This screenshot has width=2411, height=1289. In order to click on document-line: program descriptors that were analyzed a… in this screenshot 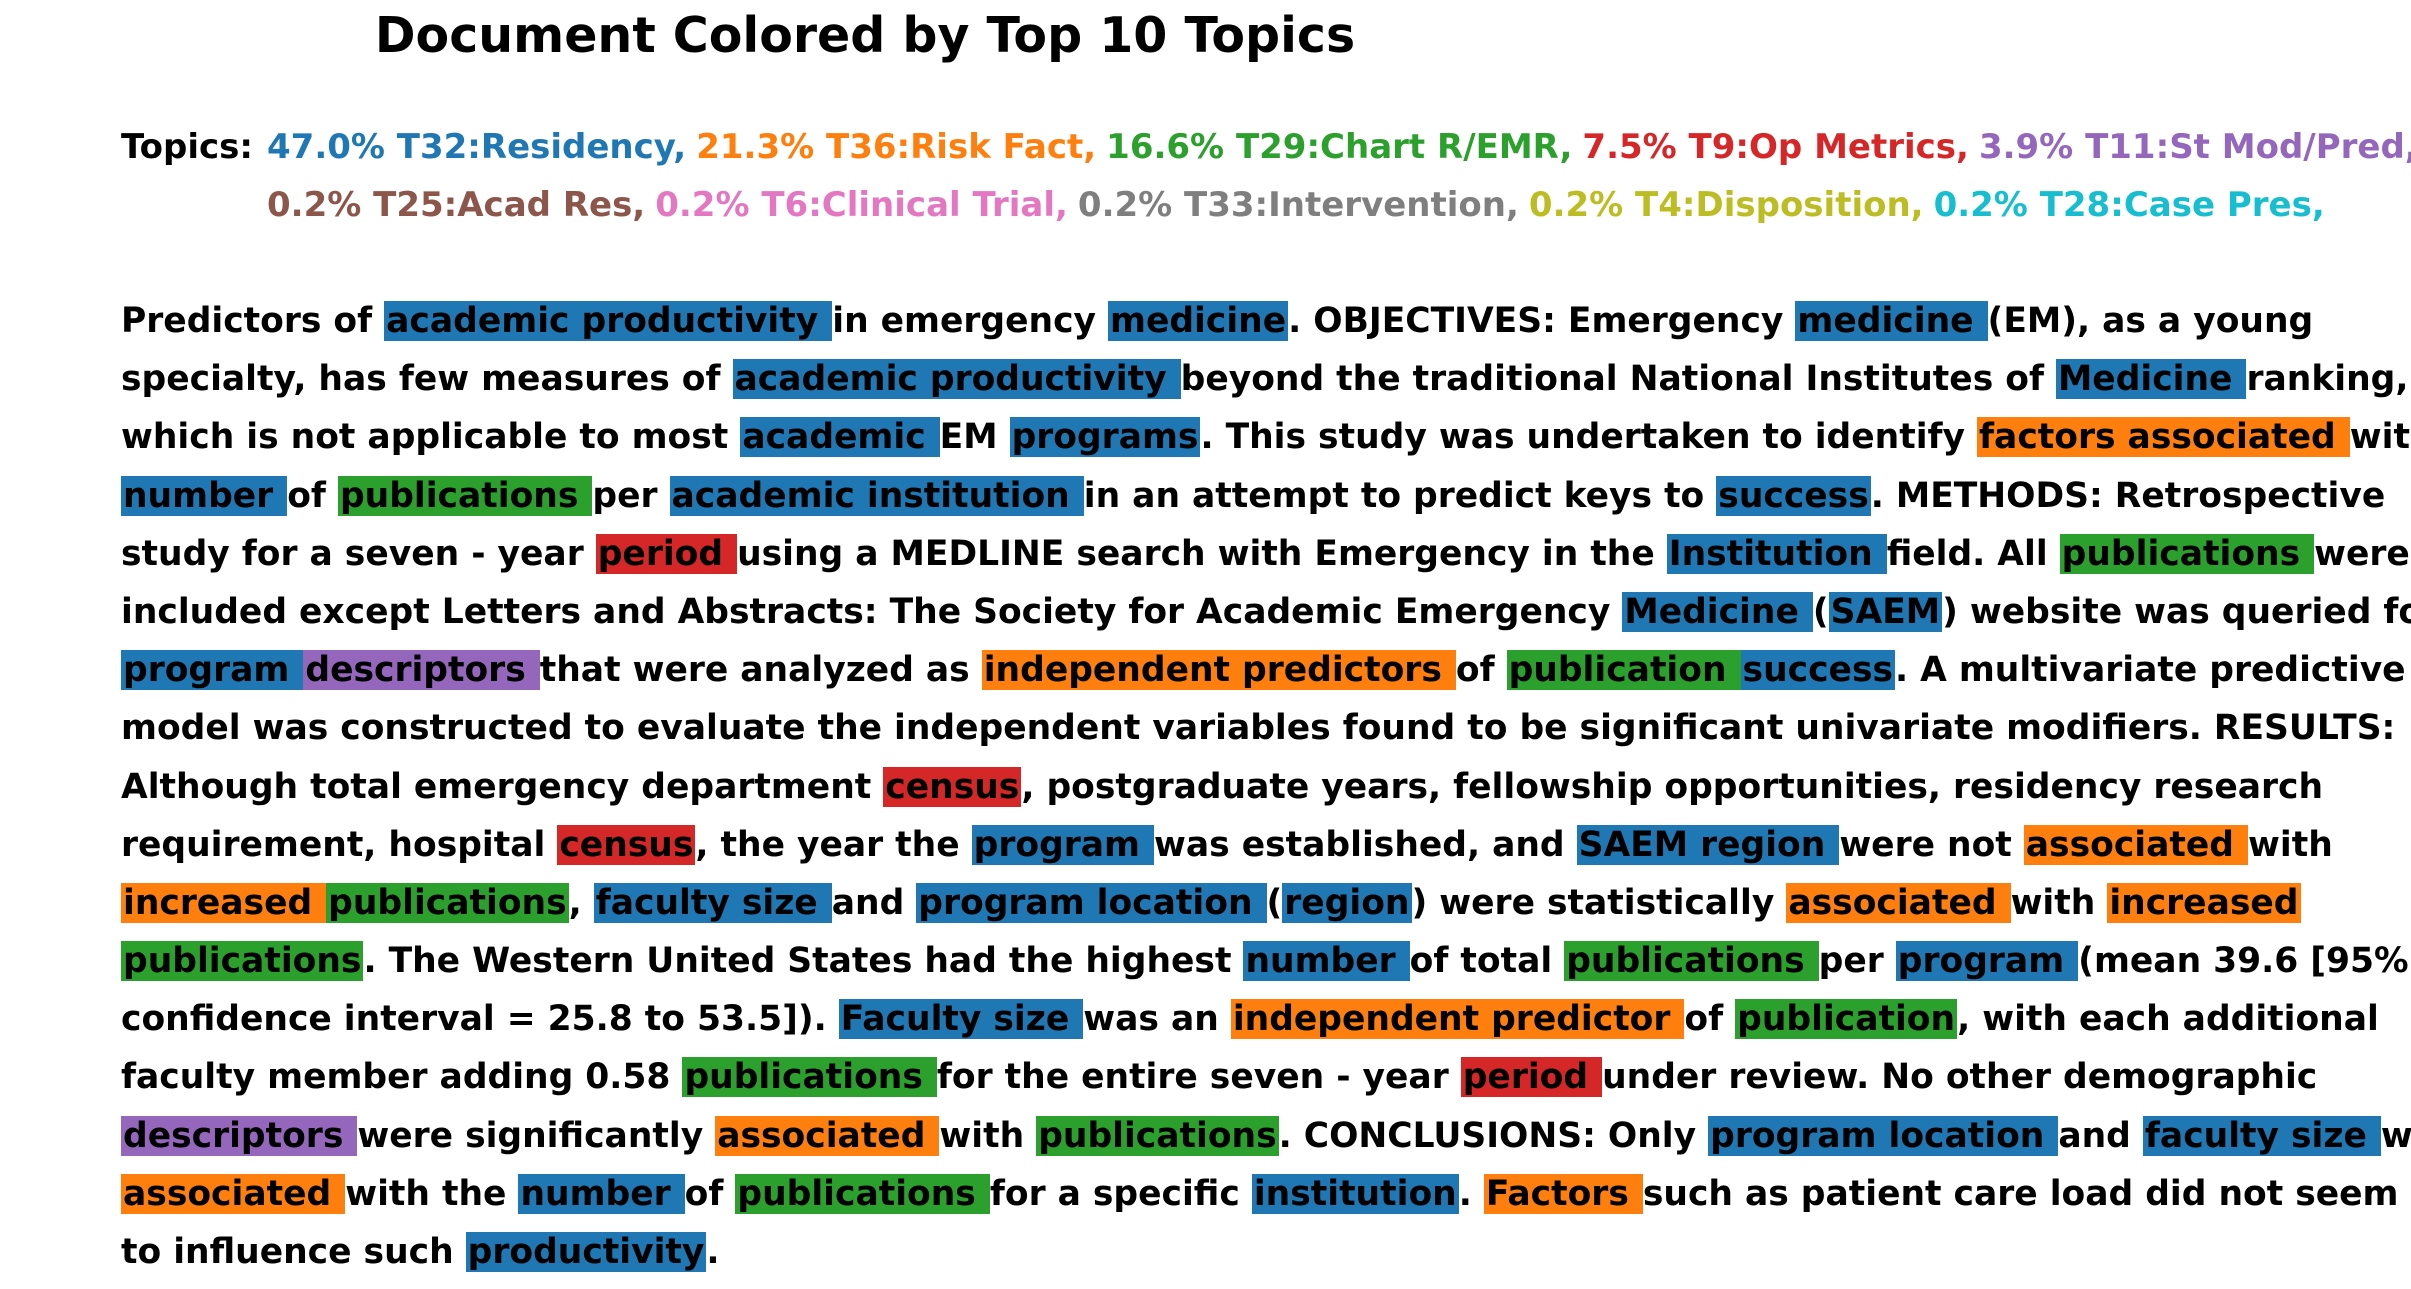, I will do `click(1266, 670)`.